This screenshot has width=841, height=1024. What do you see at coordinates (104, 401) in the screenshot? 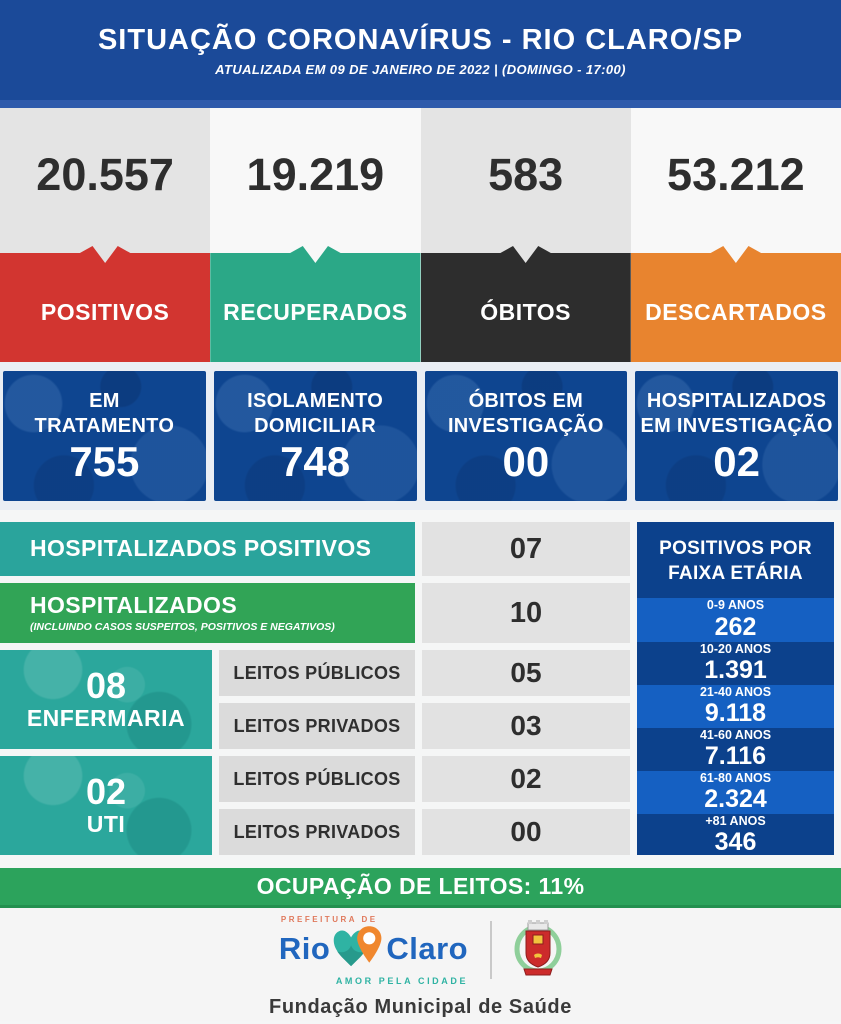
I see `box-label-line: EM` at bounding box center [104, 401].